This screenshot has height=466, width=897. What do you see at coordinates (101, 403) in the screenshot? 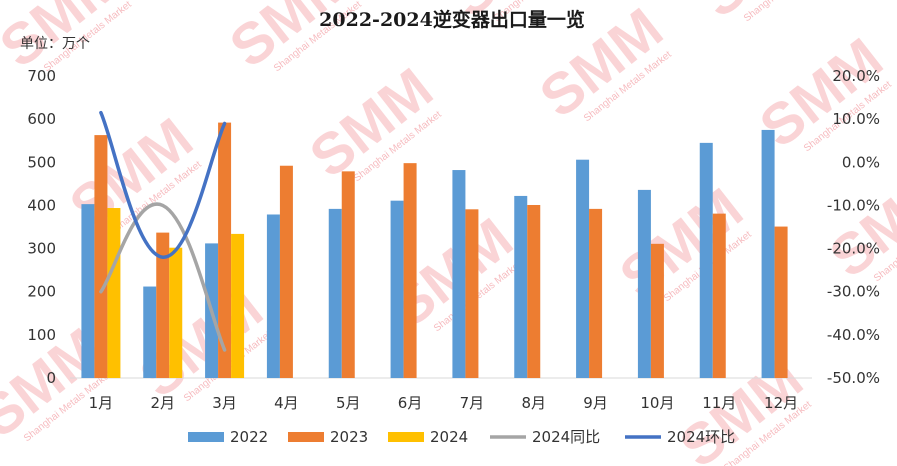
I see `x-tick-label: 1月` at bounding box center [101, 403].